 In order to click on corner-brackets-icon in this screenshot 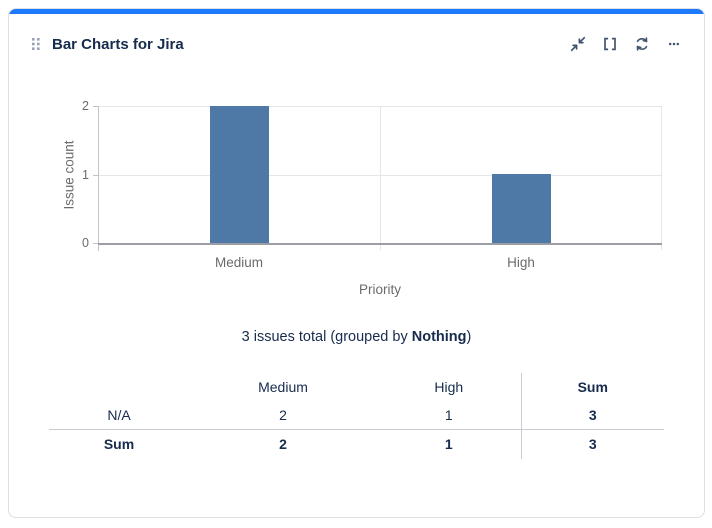, I will do `click(610, 44)`.